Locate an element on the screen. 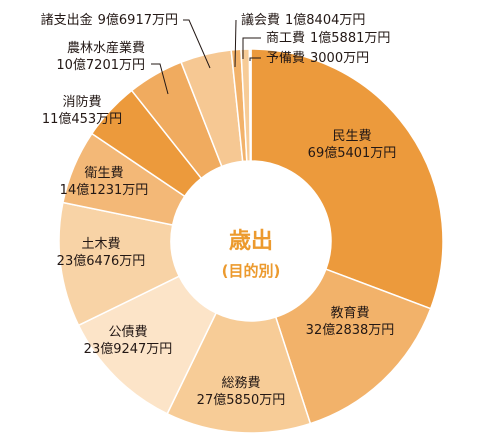 This screenshot has width=482, height=445. label-gikai-name: 議会費 is located at coordinates (260, 20).